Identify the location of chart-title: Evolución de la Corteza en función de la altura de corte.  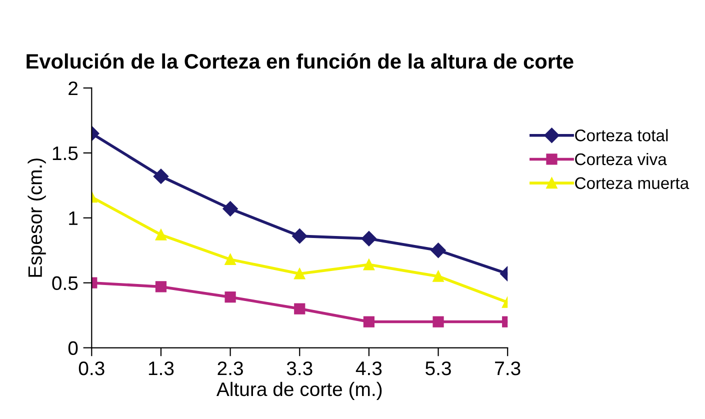
(300, 61).